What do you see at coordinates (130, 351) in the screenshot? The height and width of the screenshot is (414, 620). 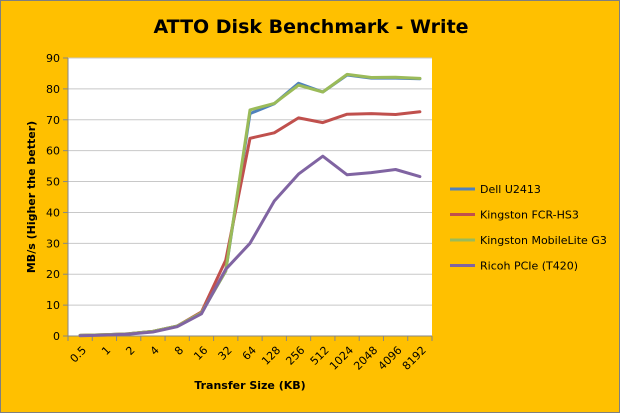 I see `x-tick-label: 2` at bounding box center [130, 351].